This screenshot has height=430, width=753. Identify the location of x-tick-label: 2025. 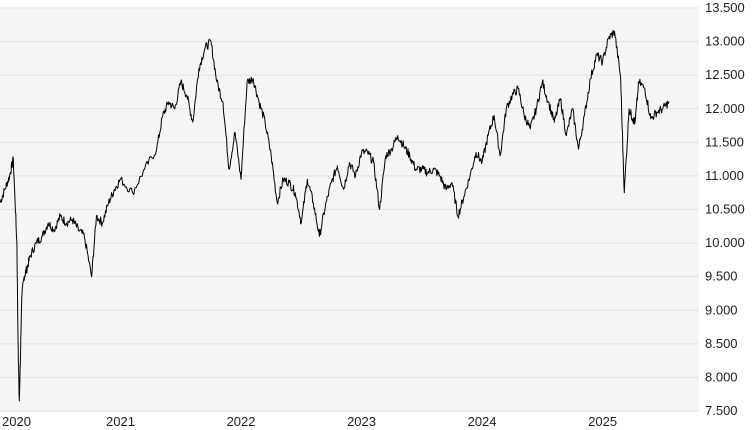
(602, 421).